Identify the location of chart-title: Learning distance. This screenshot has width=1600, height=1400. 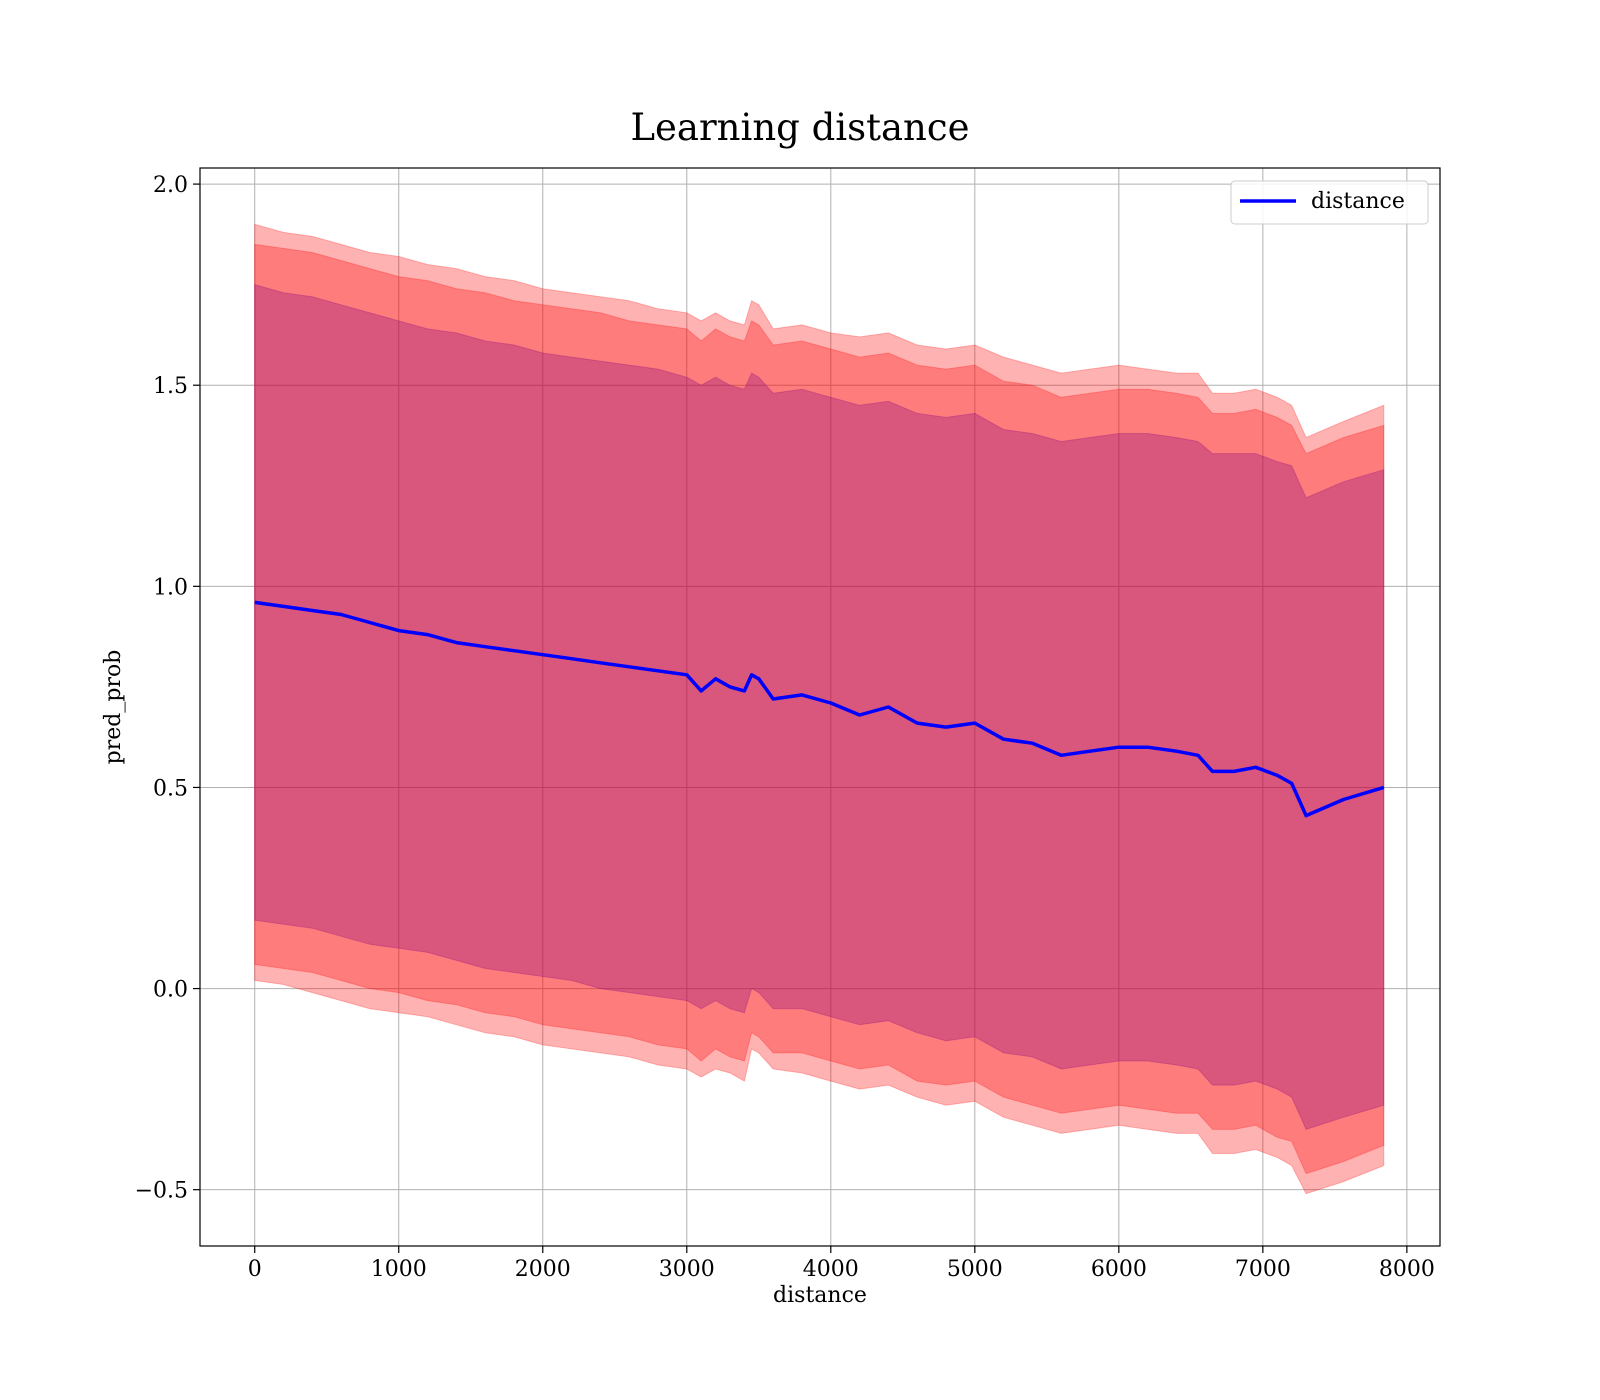
(799, 127).